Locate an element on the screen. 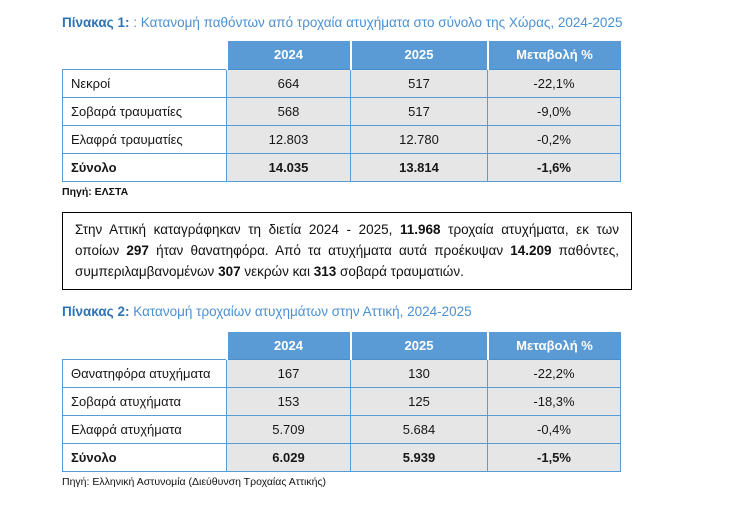  table2-caption-number: Πίνακας 2: is located at coordinates (96, 311).